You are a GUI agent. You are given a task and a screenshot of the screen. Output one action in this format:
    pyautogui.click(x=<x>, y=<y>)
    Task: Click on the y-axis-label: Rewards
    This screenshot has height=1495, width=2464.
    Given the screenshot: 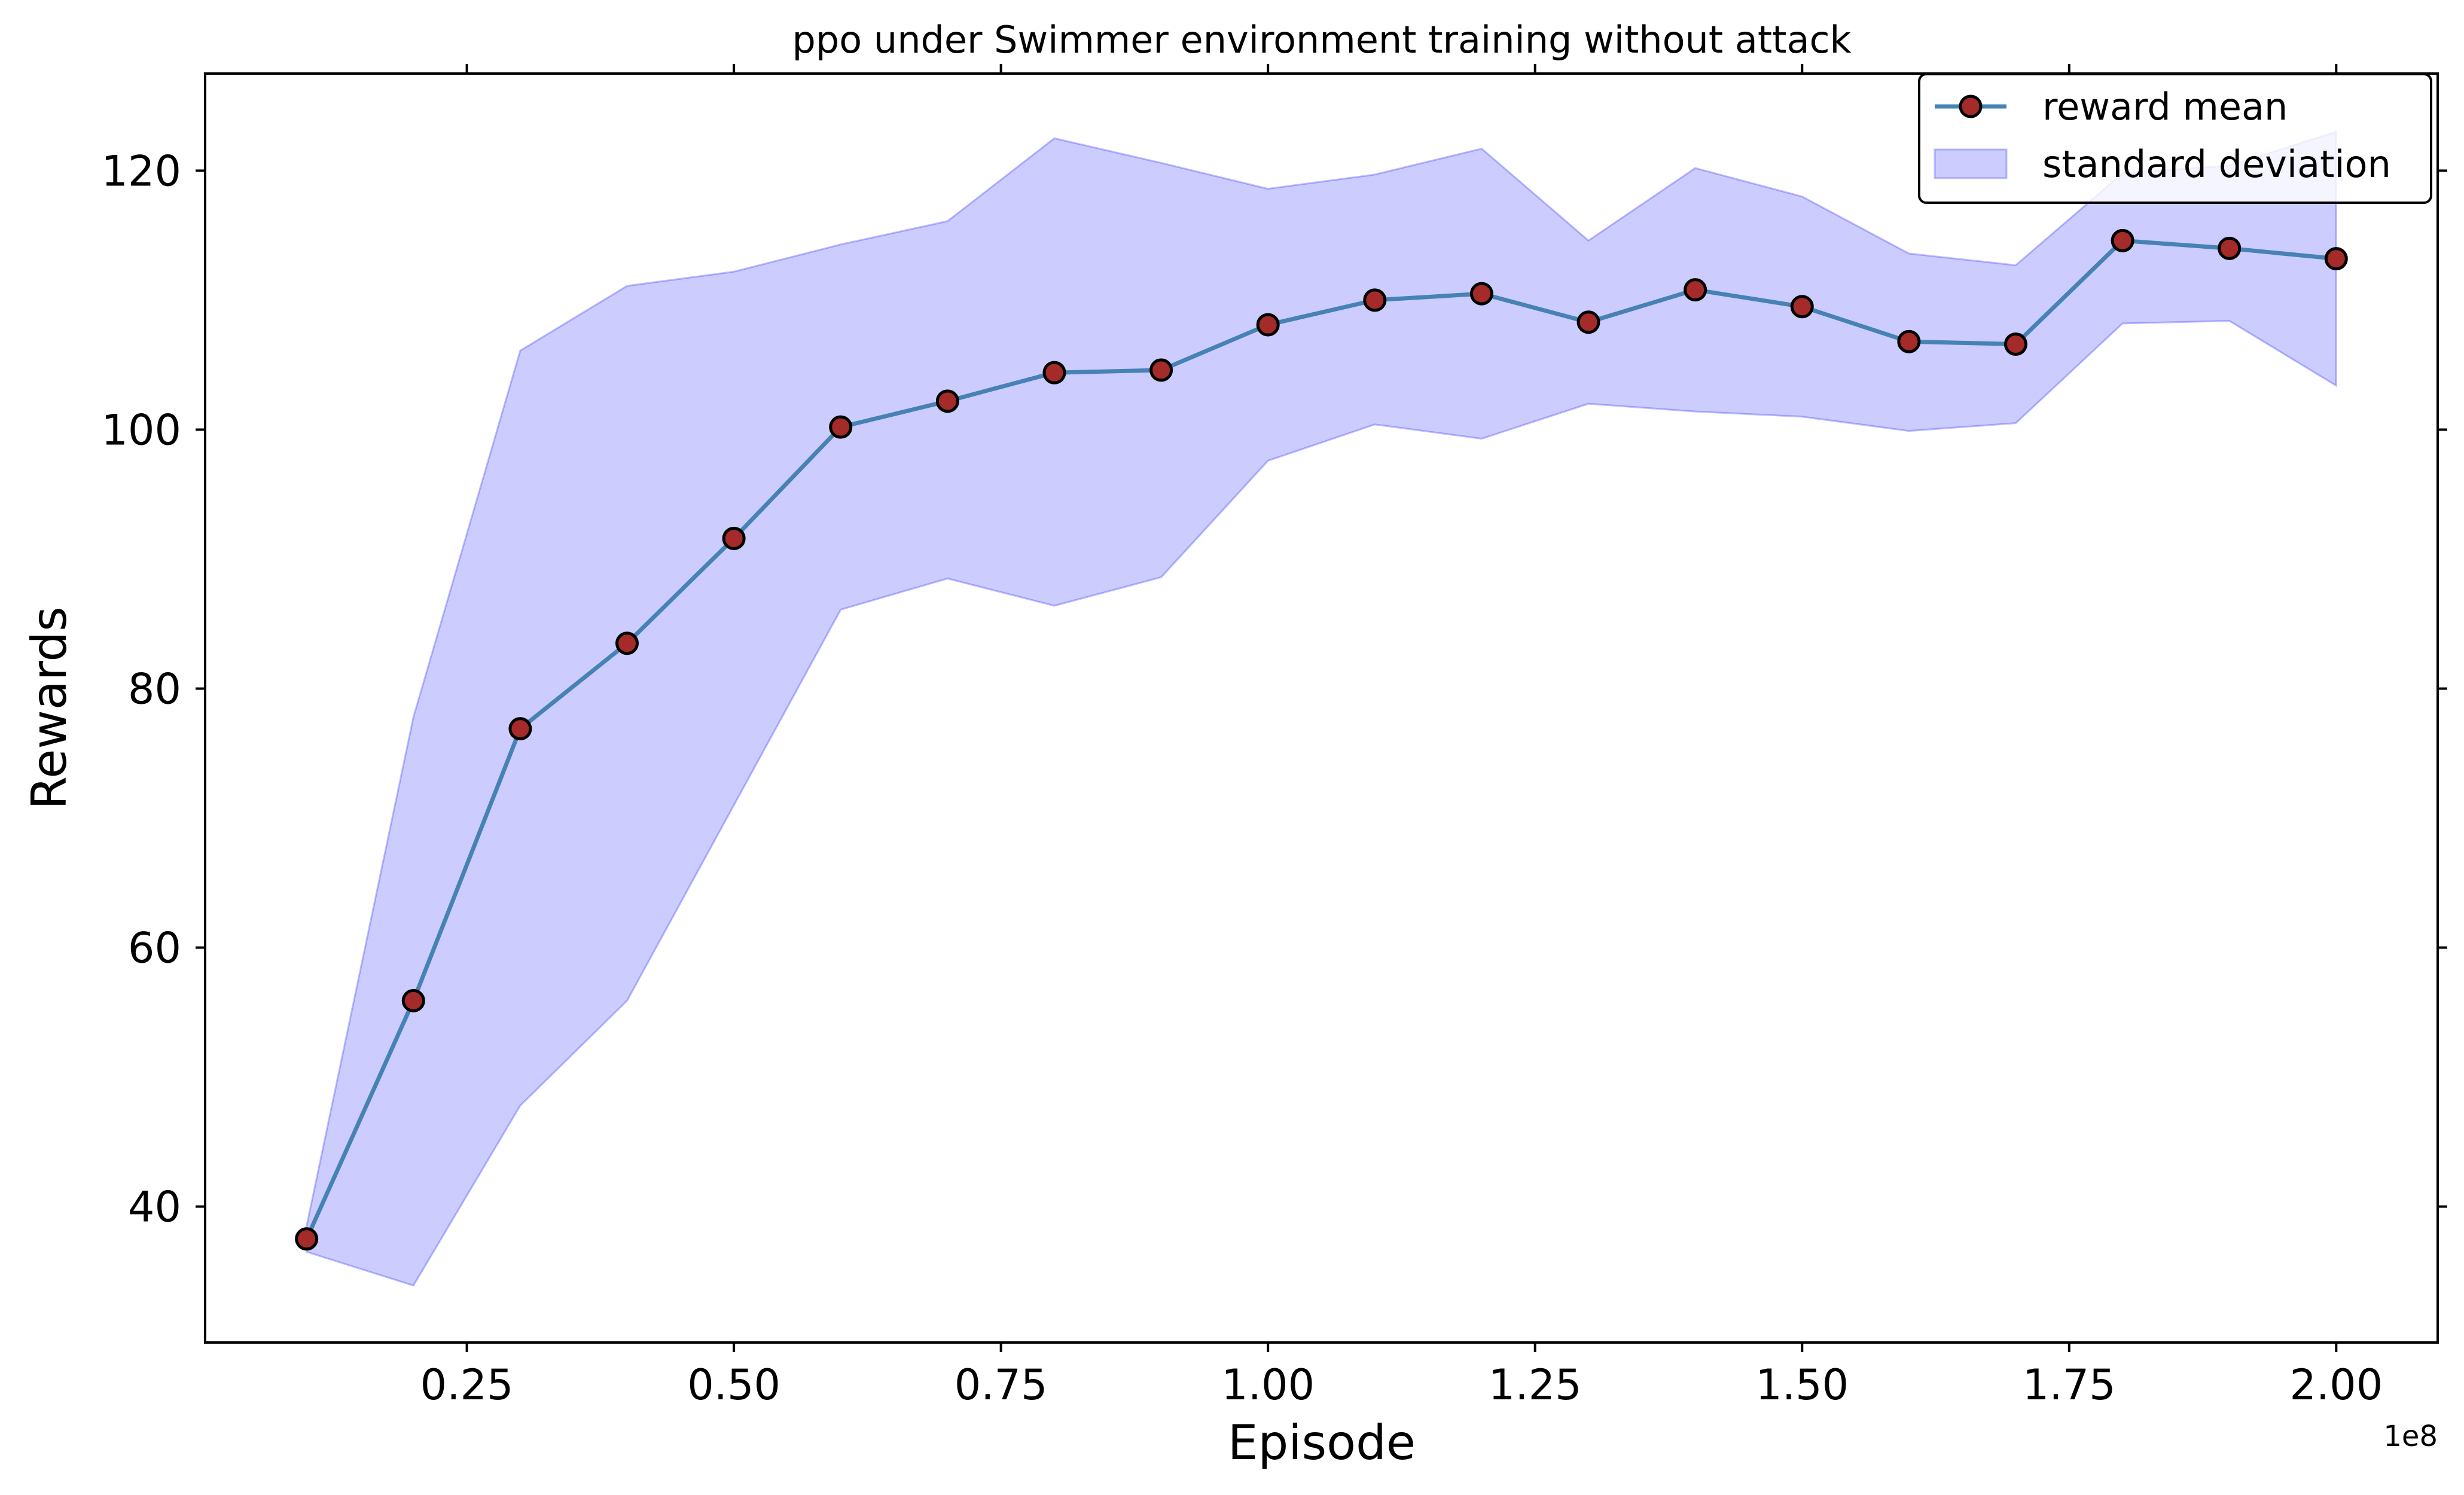 What is the action you would take?
    pyautogui.click(x=49, y=708)
    